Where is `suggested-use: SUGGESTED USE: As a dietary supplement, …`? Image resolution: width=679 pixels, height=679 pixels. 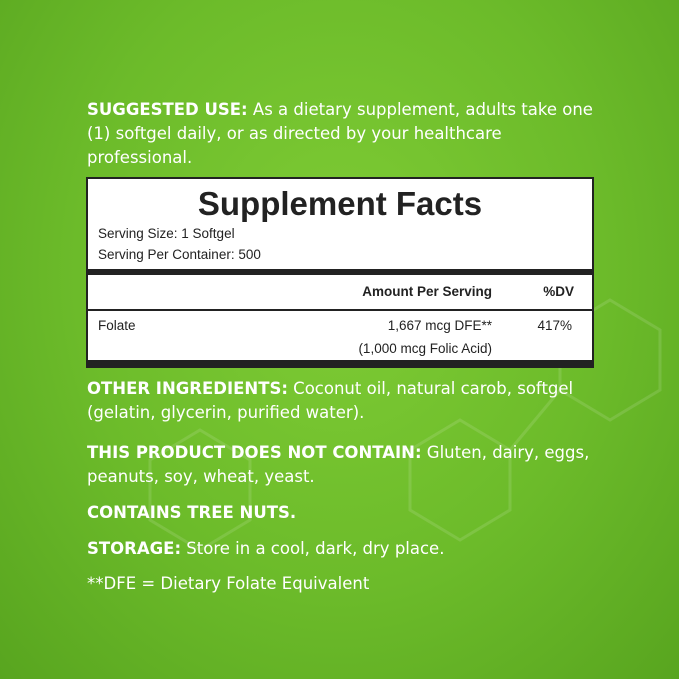
suggested-use: SUGGESTED USE: As a dietary supplement, … is located at coordinates (347, 134).